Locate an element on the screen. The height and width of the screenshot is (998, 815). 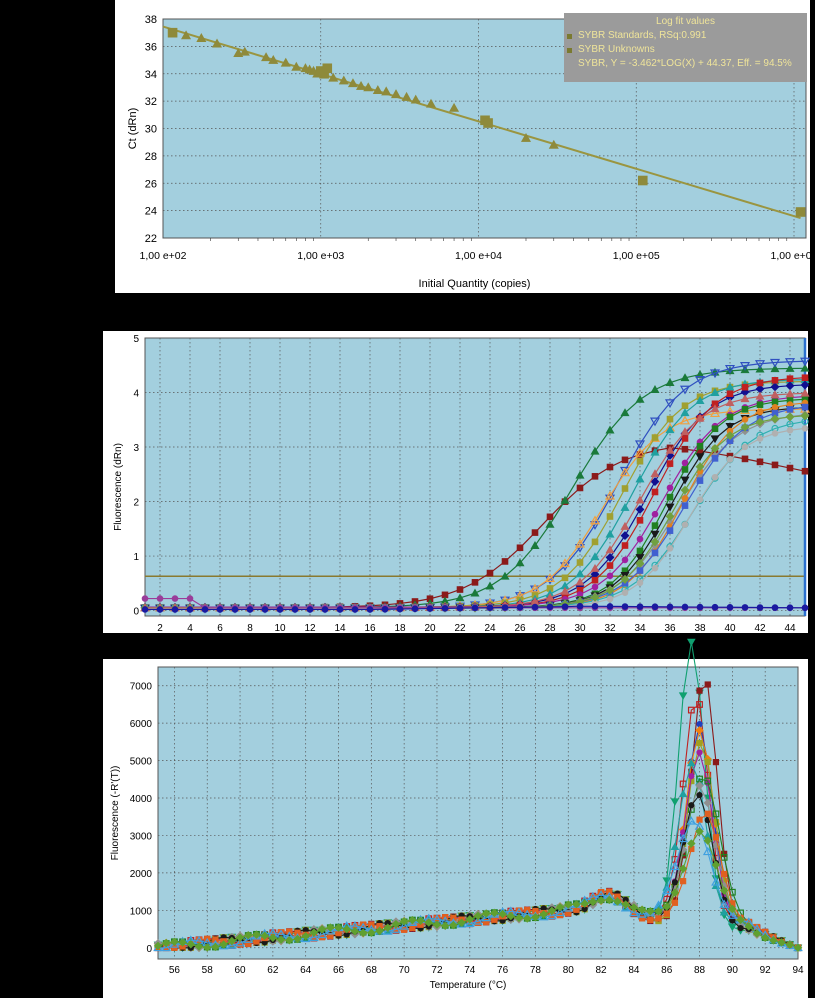
y-tick-label: 30 is located at coordinates (151, 130).